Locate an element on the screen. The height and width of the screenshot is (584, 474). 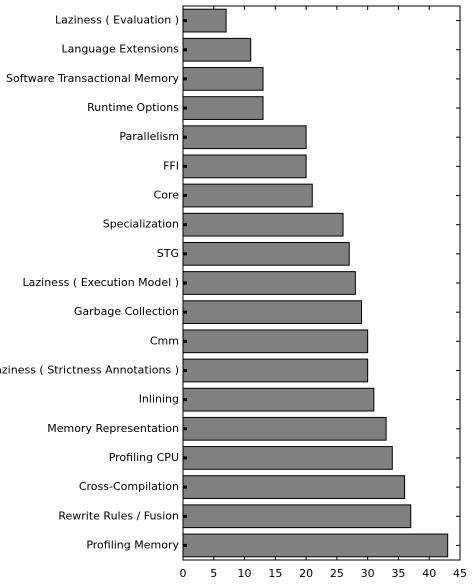
category-label: Runtime Options is located at coordinates (133, 107).